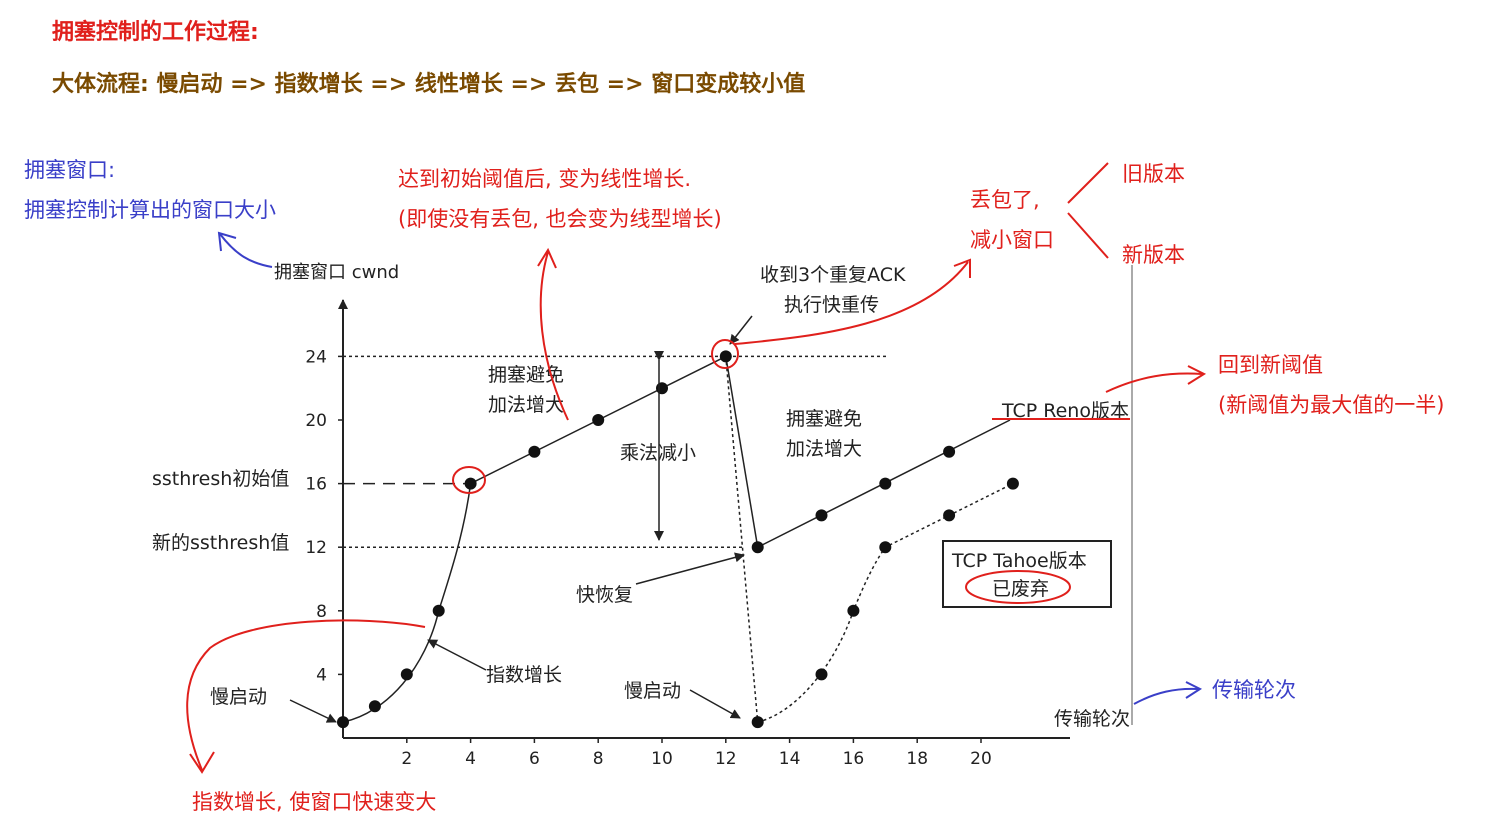  Describe the element at coordinates (824, 419) in the screenshot. I see `congestion-avoidance-right-1: 拥塞避免` at that location.